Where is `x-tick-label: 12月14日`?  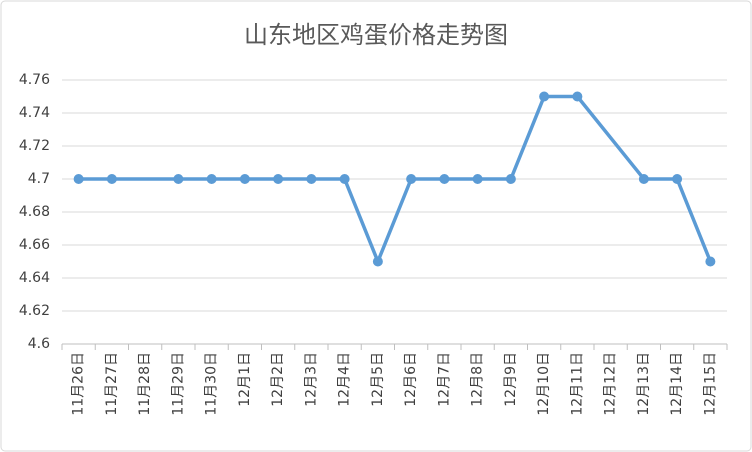
x-tick-label: 12月14日 is located at coordinates (677, 384).